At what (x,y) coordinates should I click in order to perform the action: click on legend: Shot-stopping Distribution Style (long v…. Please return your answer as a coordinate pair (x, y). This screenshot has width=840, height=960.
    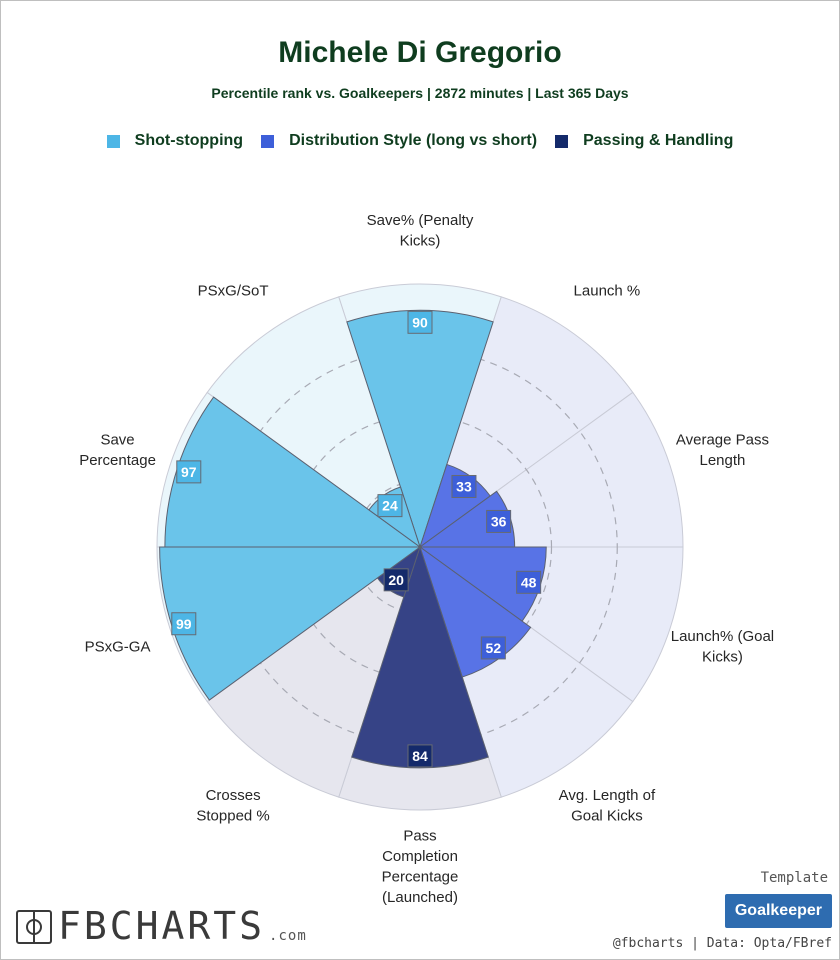
    Looking at the image, I should click on (420, 141).